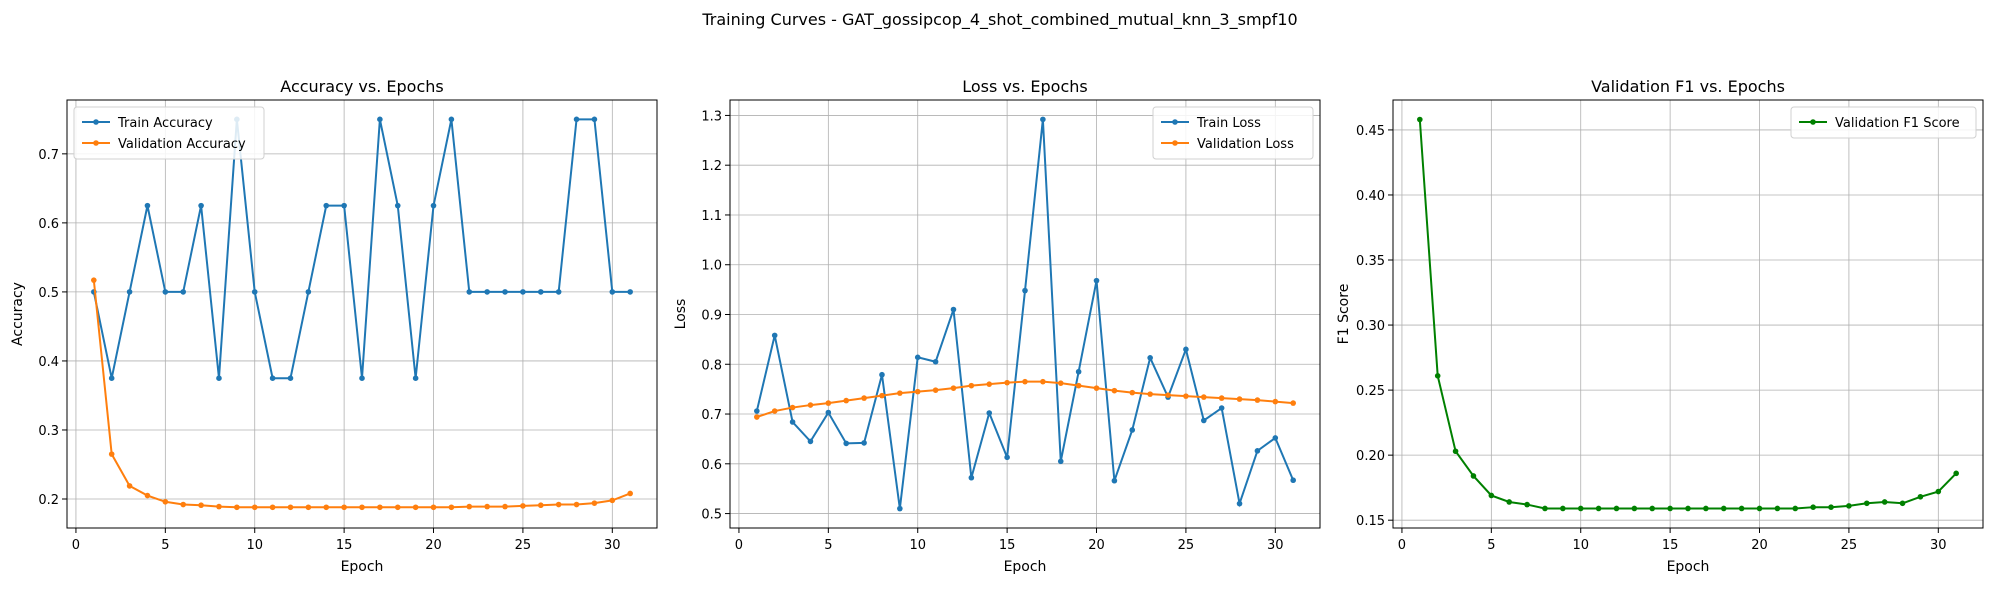 This screenshot has width=2000, height=600. What do you see at coordinates (711, 266) in the screenshot?
I see `loss-y-tick-label: 1.0` at bounding box center [711, 266].